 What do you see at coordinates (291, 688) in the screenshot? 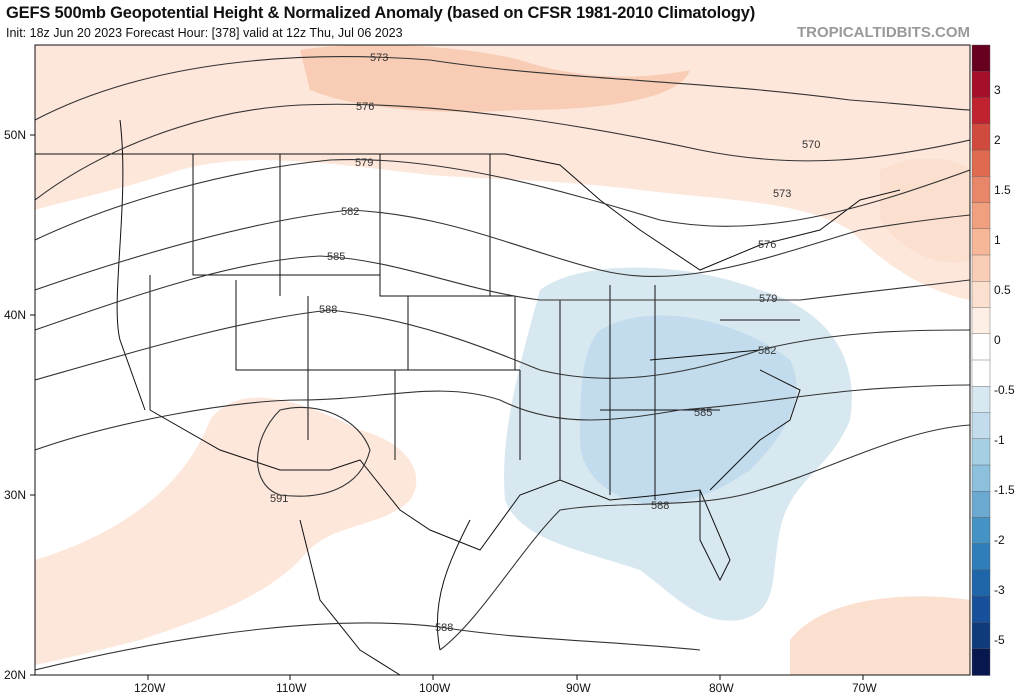
I see `lon-label: 110W` at bounding box center [291, 688].